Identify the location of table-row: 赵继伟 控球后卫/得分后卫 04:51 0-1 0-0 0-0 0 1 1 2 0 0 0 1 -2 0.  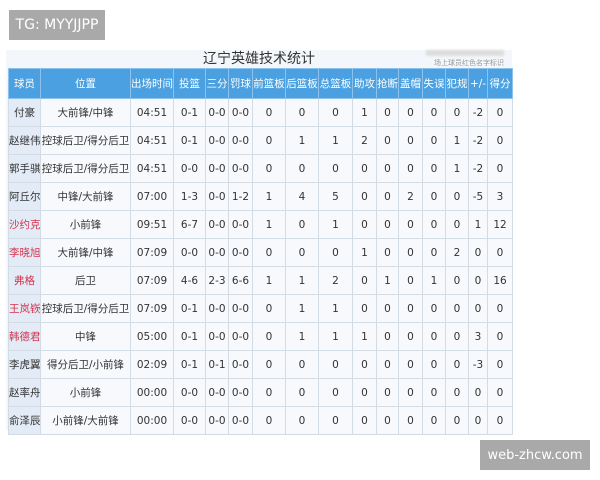
(260, 140).